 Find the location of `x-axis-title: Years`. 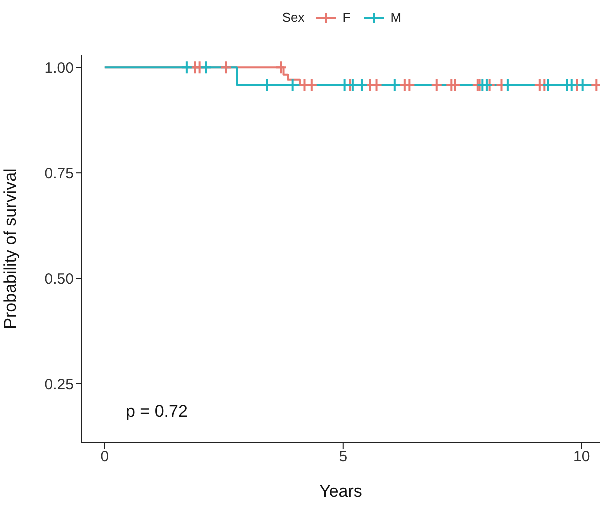

x-axis-title: Years is located at coordinates (341, 491).